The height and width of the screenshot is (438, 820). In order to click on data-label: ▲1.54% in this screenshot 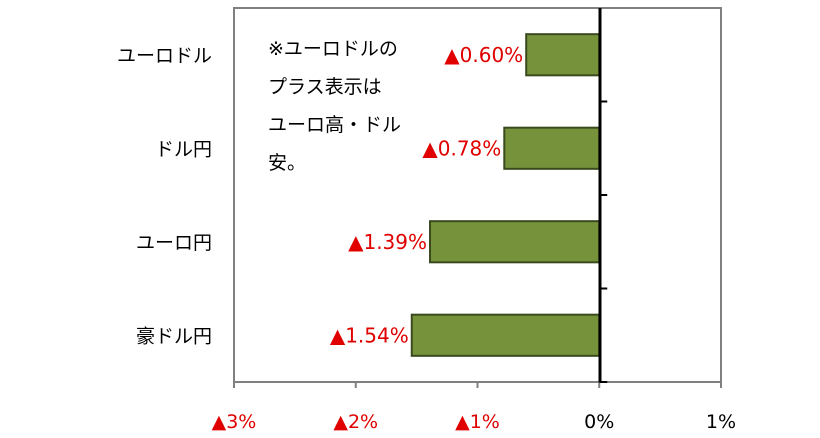, I will do `click(369, 335)`.